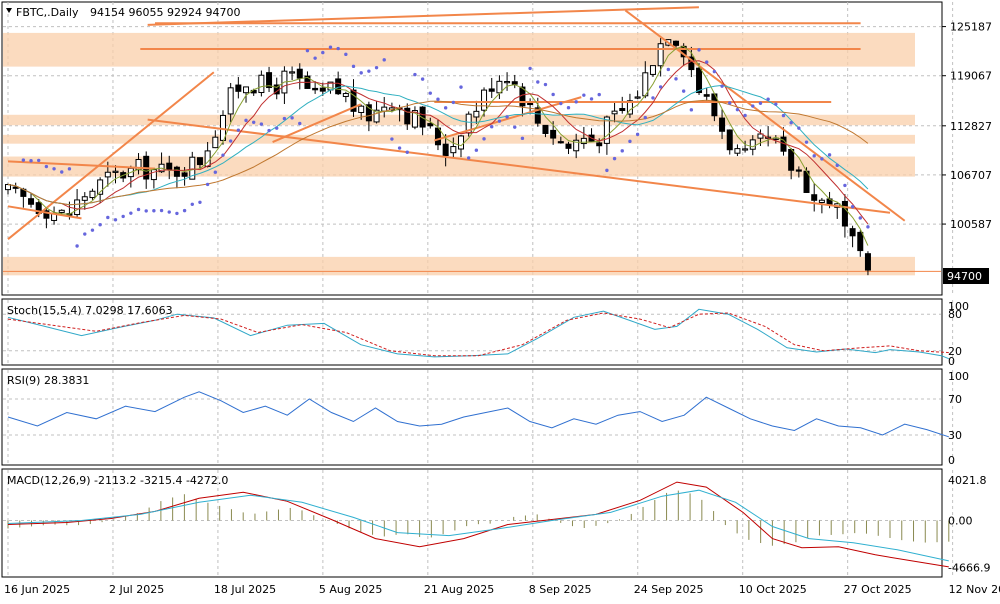 The width and height of the screenshot is (1000, 604). Describe the element at coordinates (9, 10) in the screenshot. I see `header-menu-triangle-icon` at that location.